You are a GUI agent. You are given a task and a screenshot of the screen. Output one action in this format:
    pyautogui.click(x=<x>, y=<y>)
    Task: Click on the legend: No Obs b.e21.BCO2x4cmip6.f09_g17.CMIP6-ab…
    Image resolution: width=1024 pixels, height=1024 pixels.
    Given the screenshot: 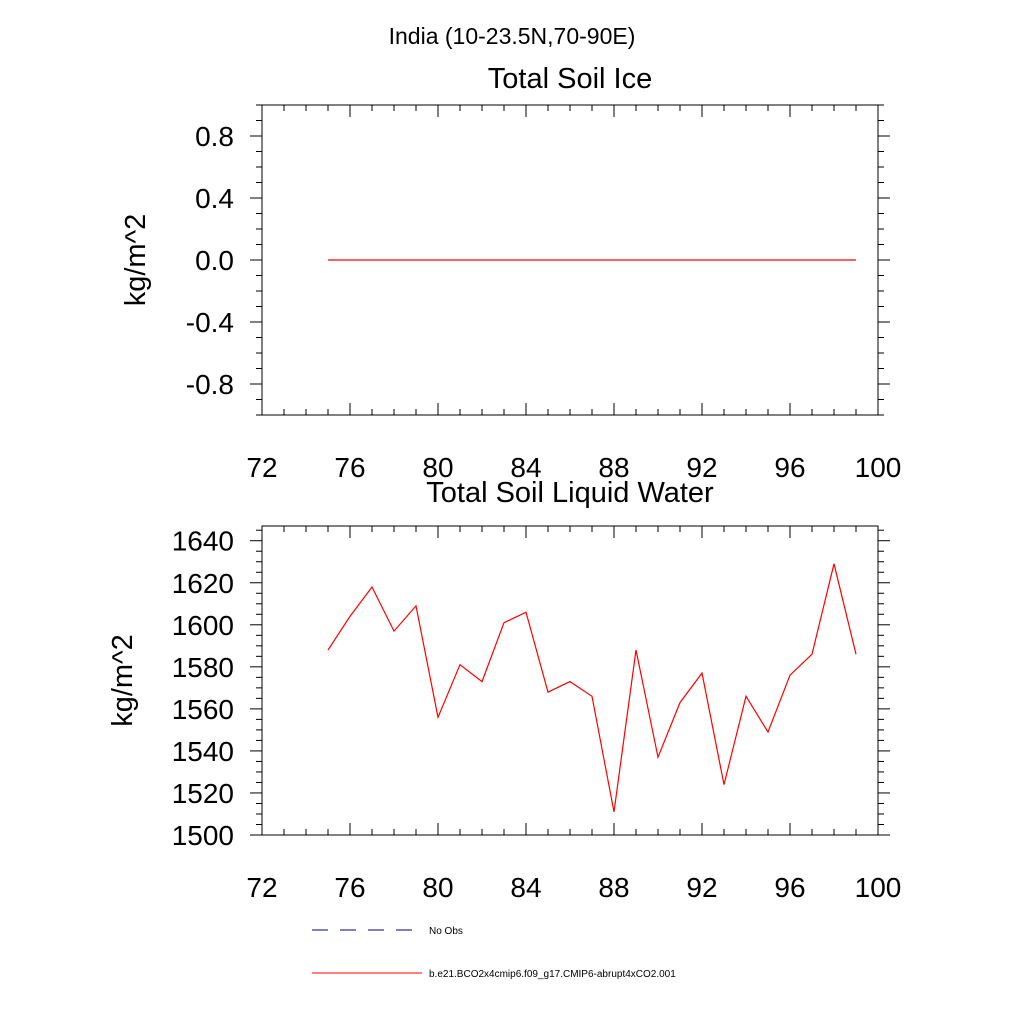 What is the action you would take?
    pyautogui.click(x=494, y=953)
    